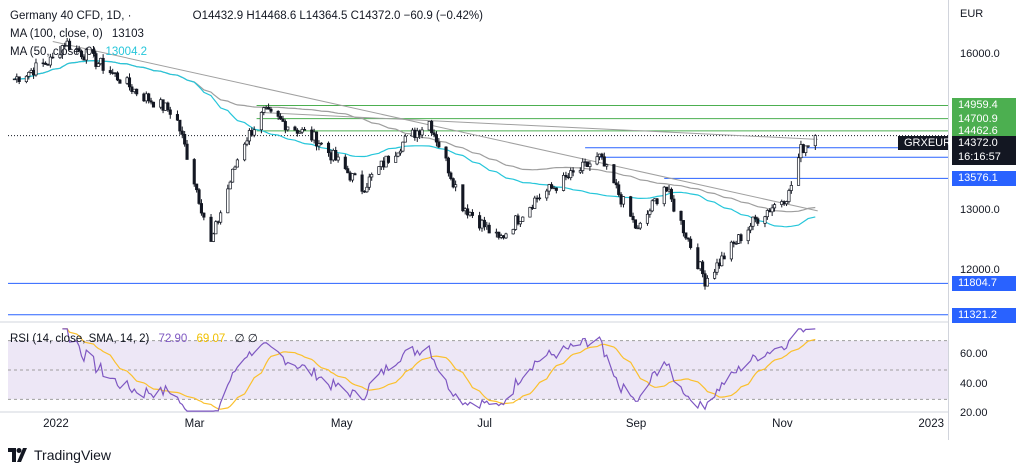 This screenshot has height=474, width=1024. Describe the element at coordinates (984, 143) in the screenshot. I see `last-price-tag: 14372.0` at that location.